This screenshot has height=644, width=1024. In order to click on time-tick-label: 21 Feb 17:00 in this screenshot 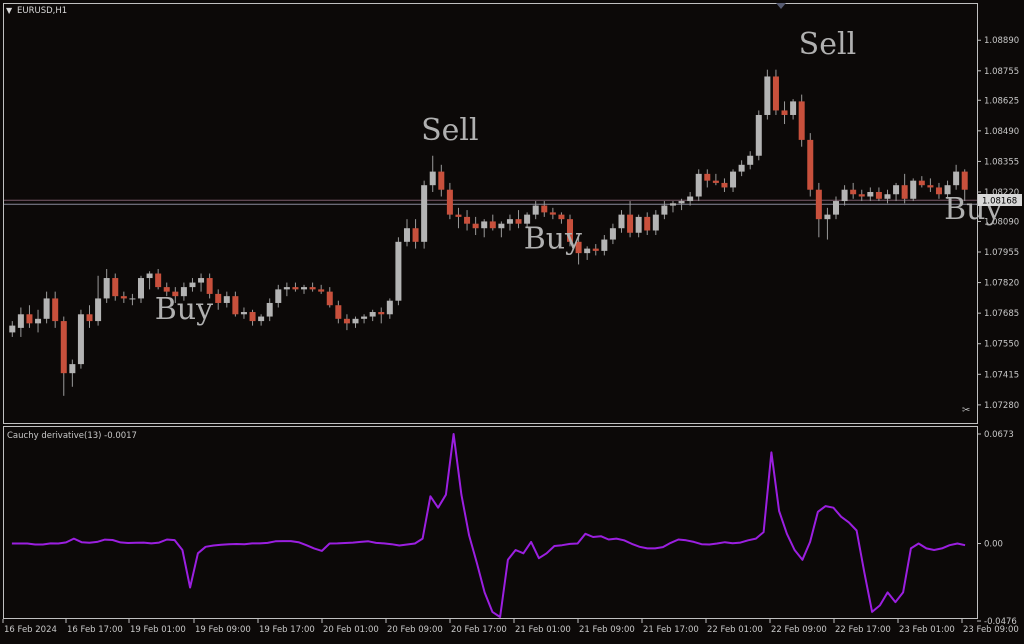, I will do `click(671, 630)`.